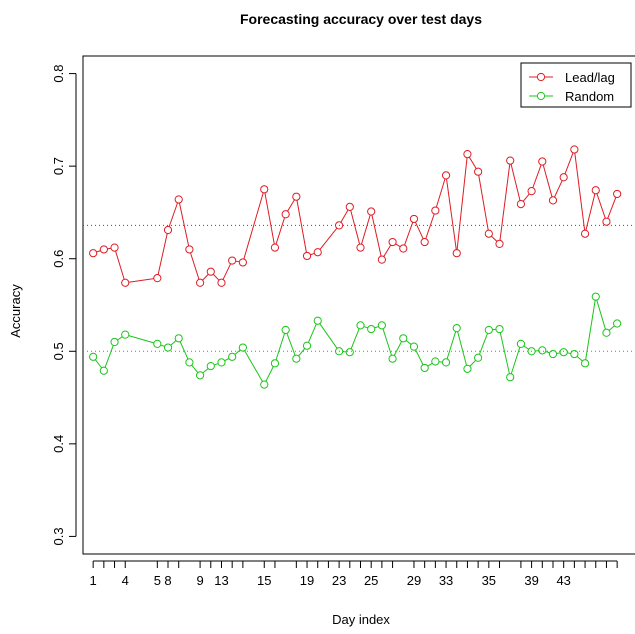 The image size is (635, 634). Describe the element at coordinates (58, 351) in the screenshot. I see `y-tick-label: 0.5` at that location.